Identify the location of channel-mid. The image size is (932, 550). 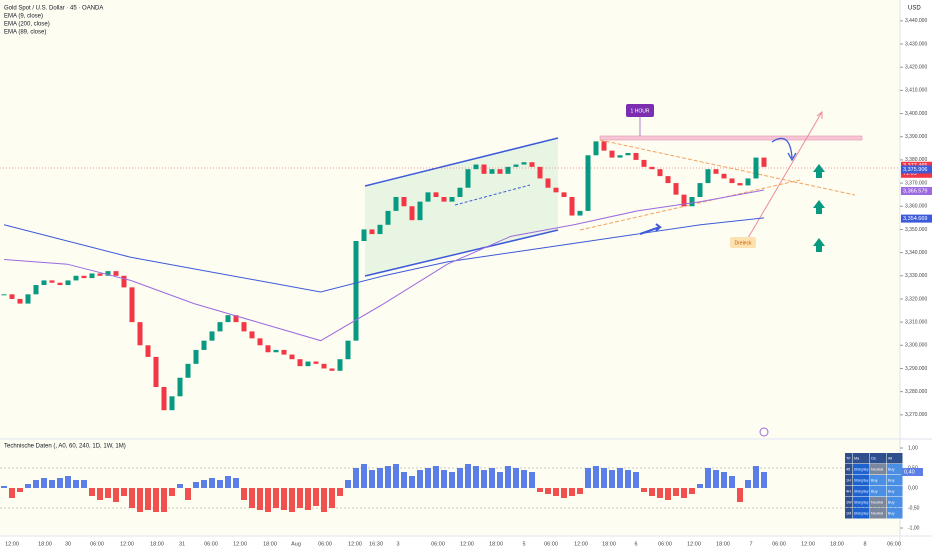
(492, 195).